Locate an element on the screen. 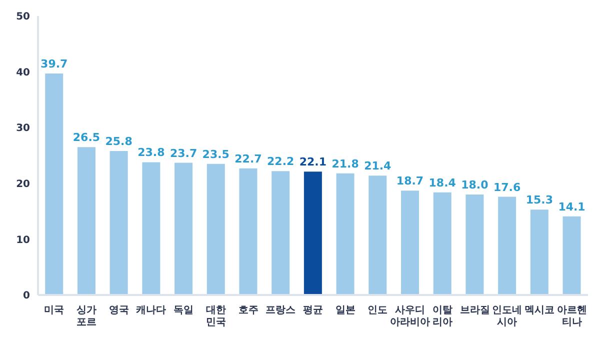  x-tick-label: 브라질 is located at coordinates (475, 310).